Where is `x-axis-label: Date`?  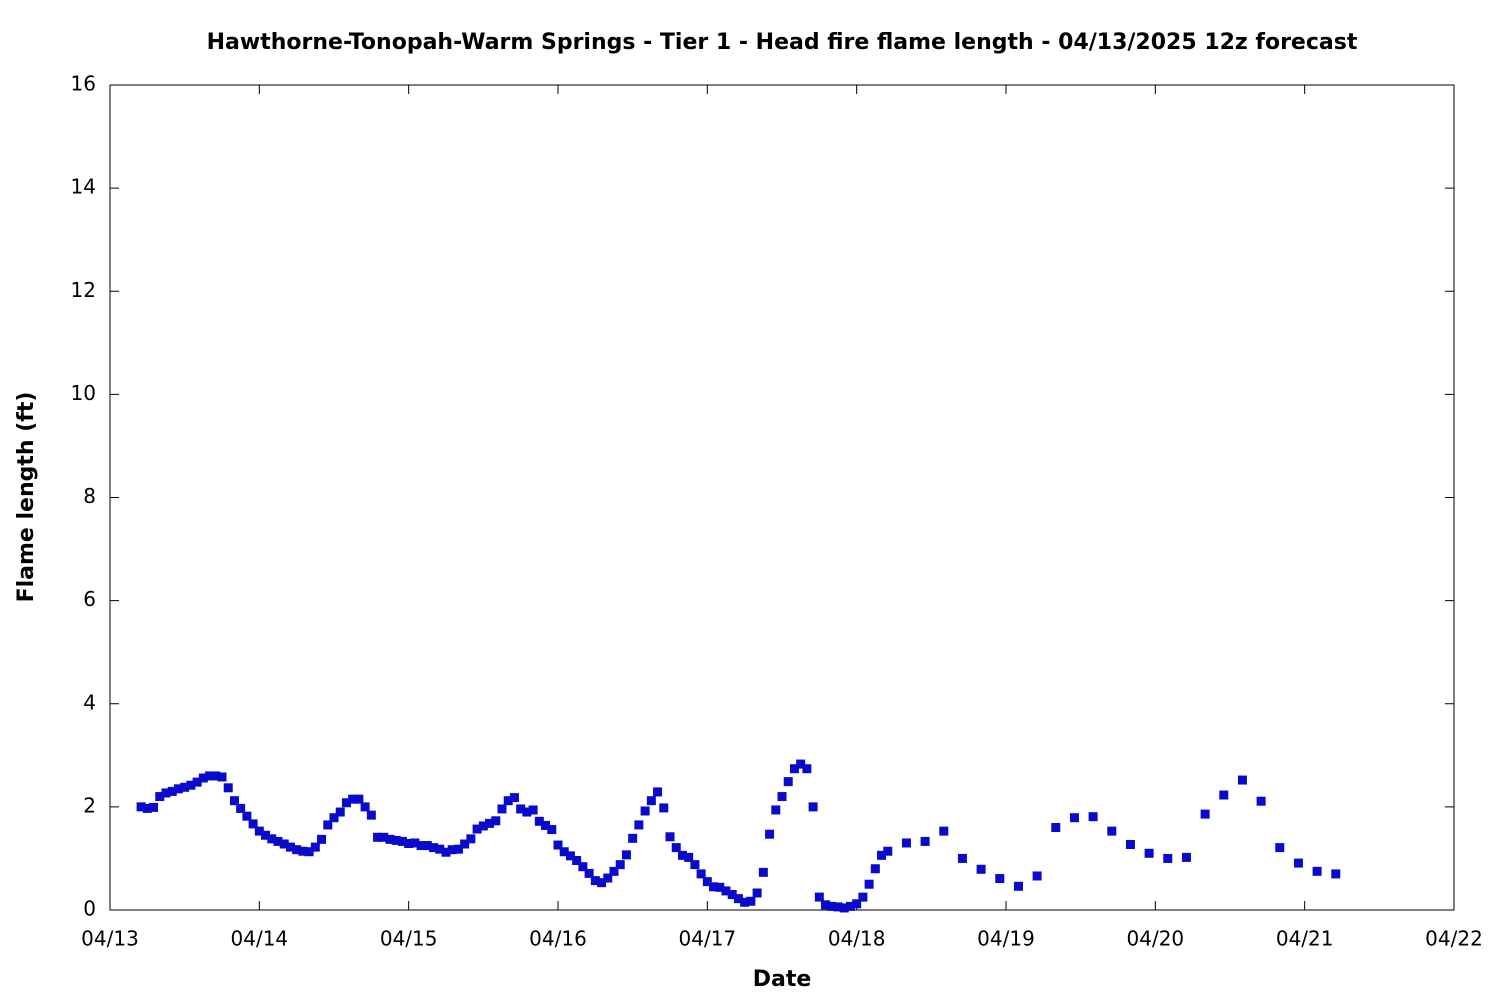
x-axis-label: Date is located at coordinates (782, 979).